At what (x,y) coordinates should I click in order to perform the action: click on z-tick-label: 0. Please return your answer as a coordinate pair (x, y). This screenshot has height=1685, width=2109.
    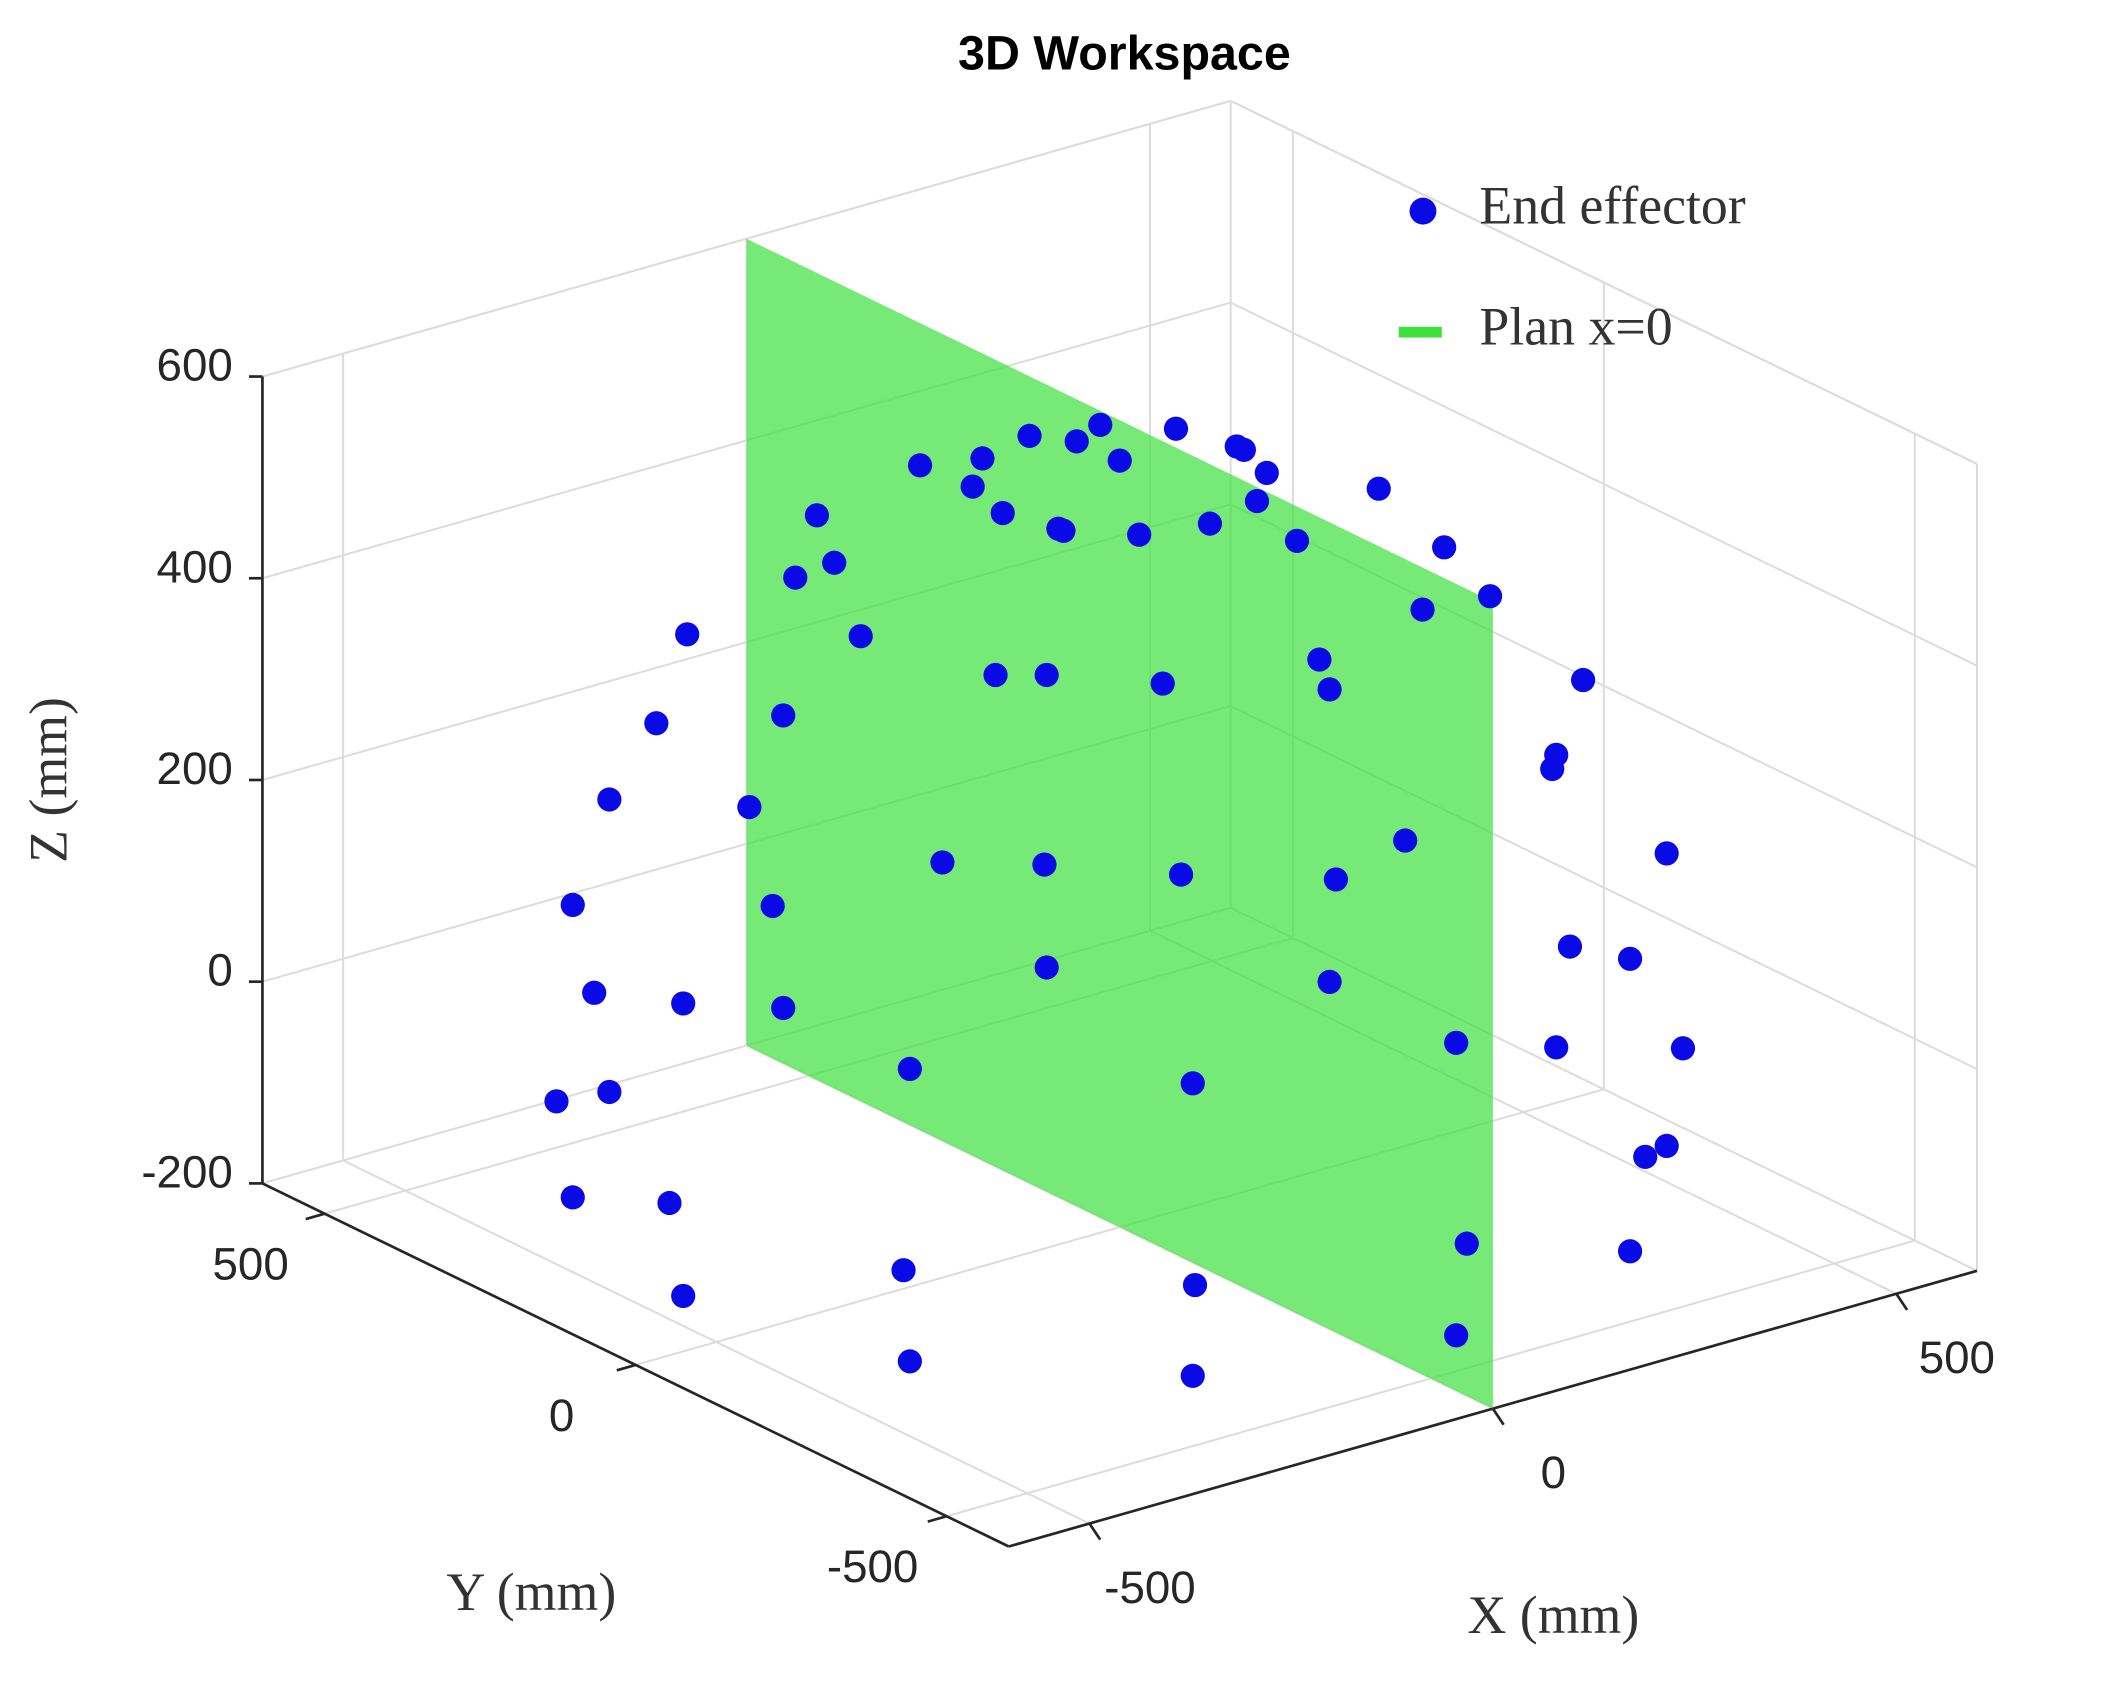
    Looking at the image, I should click on (219, 970).